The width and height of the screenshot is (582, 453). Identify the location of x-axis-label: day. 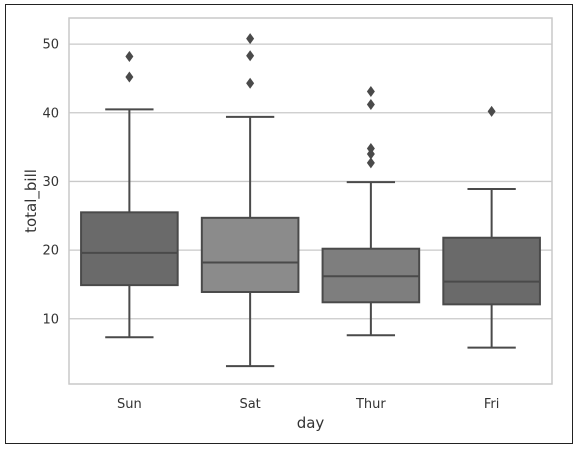
(311, 423).